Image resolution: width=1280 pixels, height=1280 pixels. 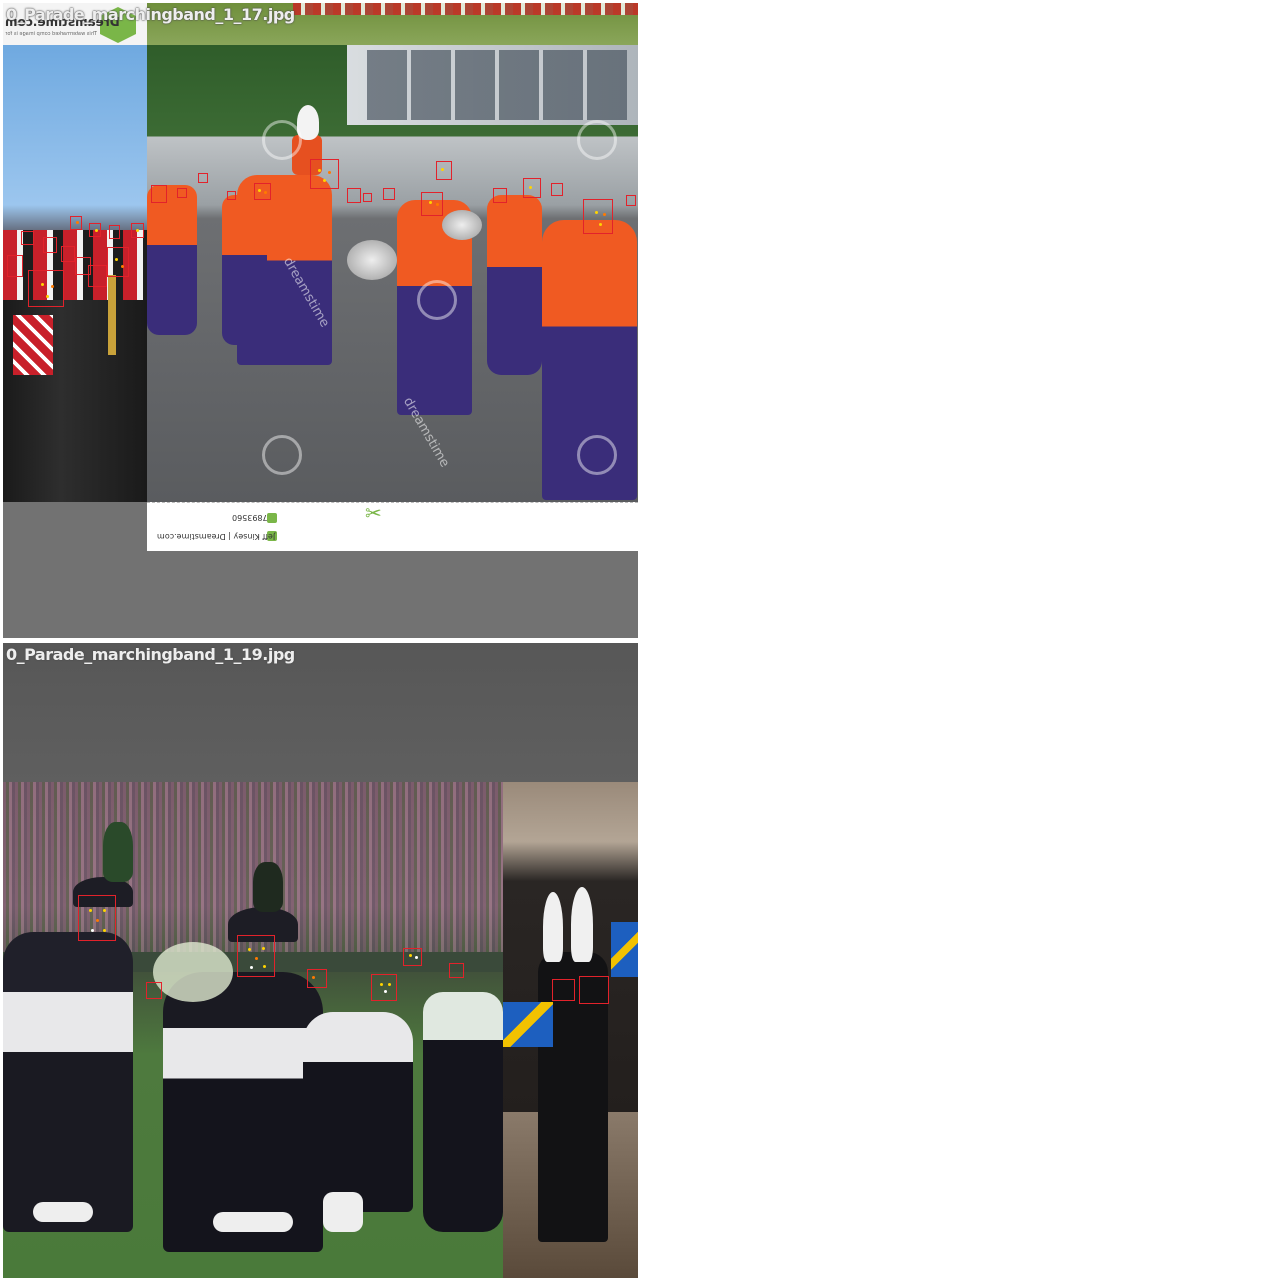 What do you see at coordinates (150, 14) in the screenshot?
I see `tile-filename-label: 0_Parade_marchingband_1_17.jpg` at bounding box center [150, 14].